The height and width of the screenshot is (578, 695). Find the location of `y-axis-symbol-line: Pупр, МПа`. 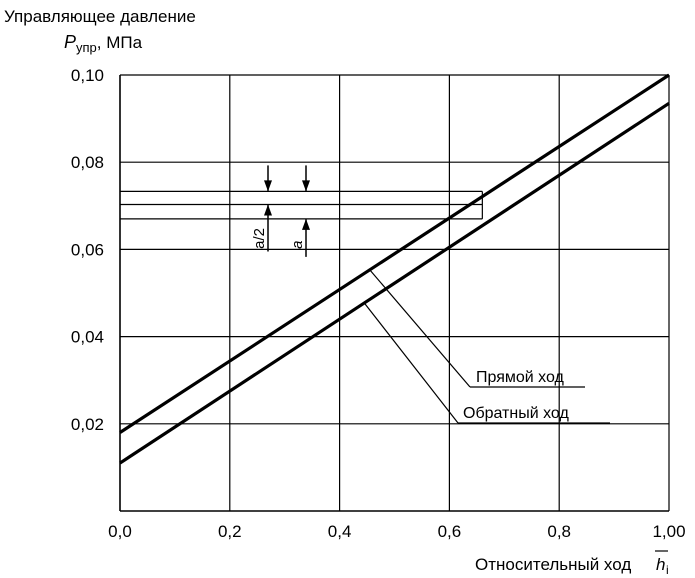

y-axis-symbol-line: Pупр, МПа is located at coordinates (103, 43).